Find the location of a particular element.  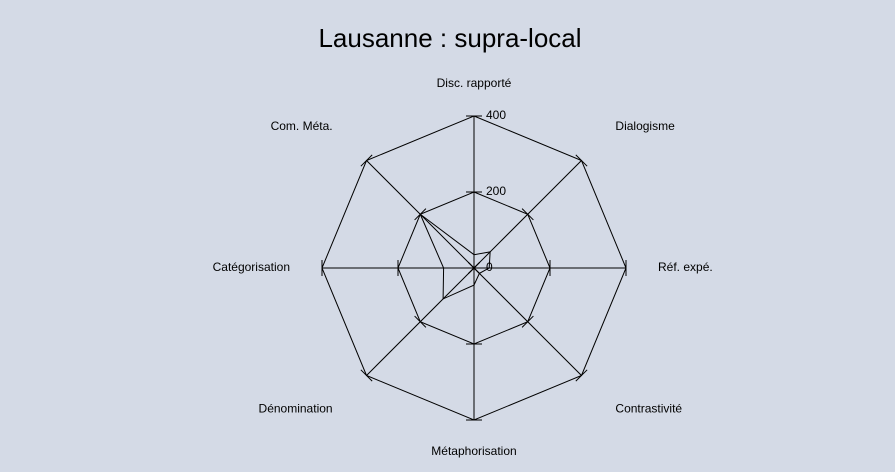

category-label: Disc. rapporté is located at coordinates (474, 83).